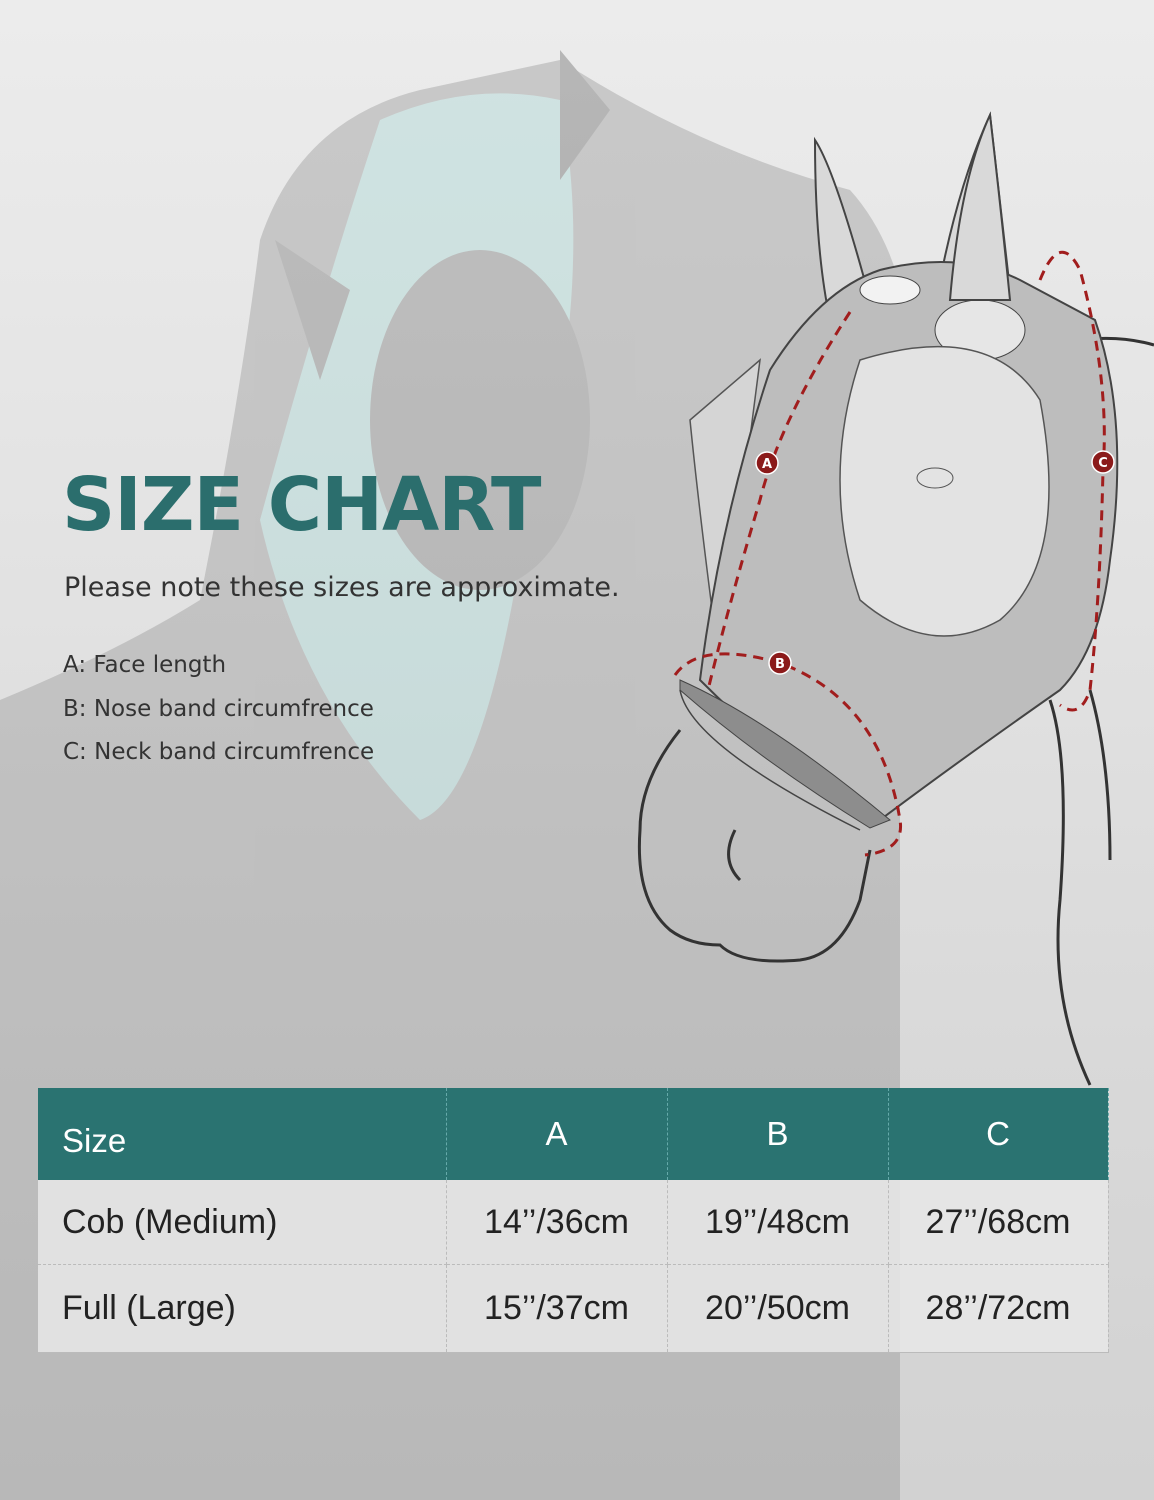 Image resolution: width=1154 pixels, height=1500 pixels. I want to click on value-a: 14’’/36cm, so click(557, 1222).